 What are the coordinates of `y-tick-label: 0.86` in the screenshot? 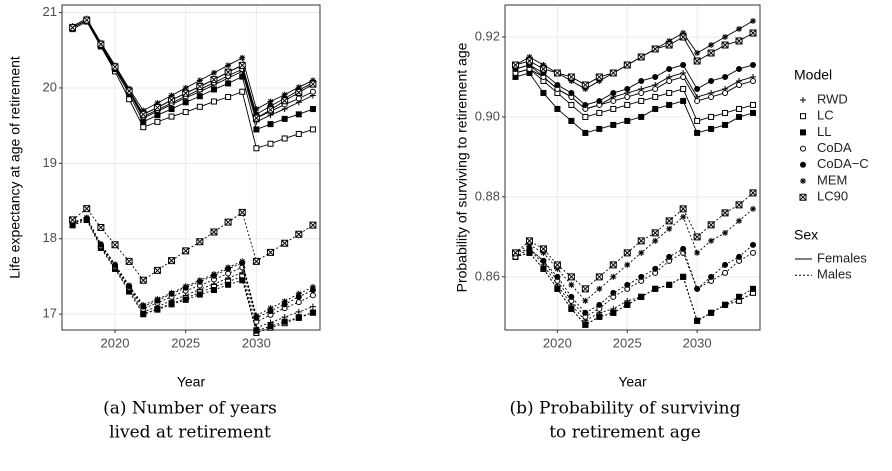 It's located at (487, 275).